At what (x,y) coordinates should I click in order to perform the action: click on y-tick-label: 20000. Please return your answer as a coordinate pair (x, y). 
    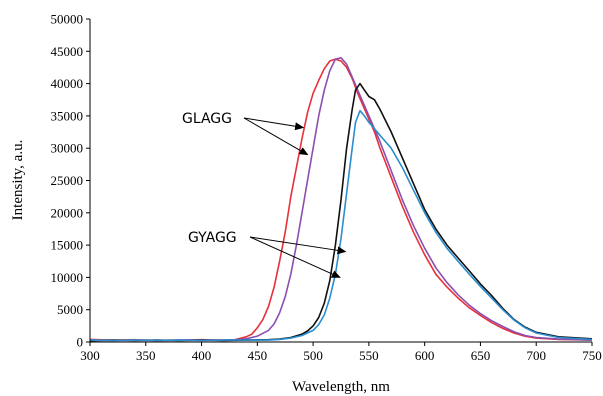
    Looking at the image, I should click on (67, 212).